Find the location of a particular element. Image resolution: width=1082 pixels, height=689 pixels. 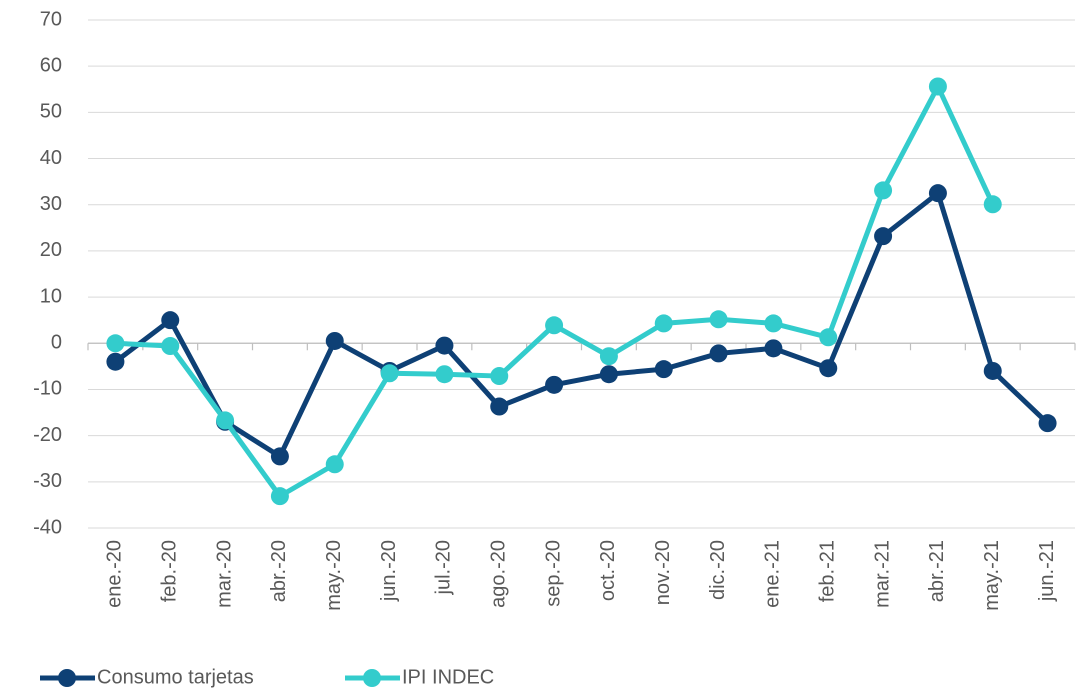

x-tick-label: ago.-20 is located at coordinates (499, 574).